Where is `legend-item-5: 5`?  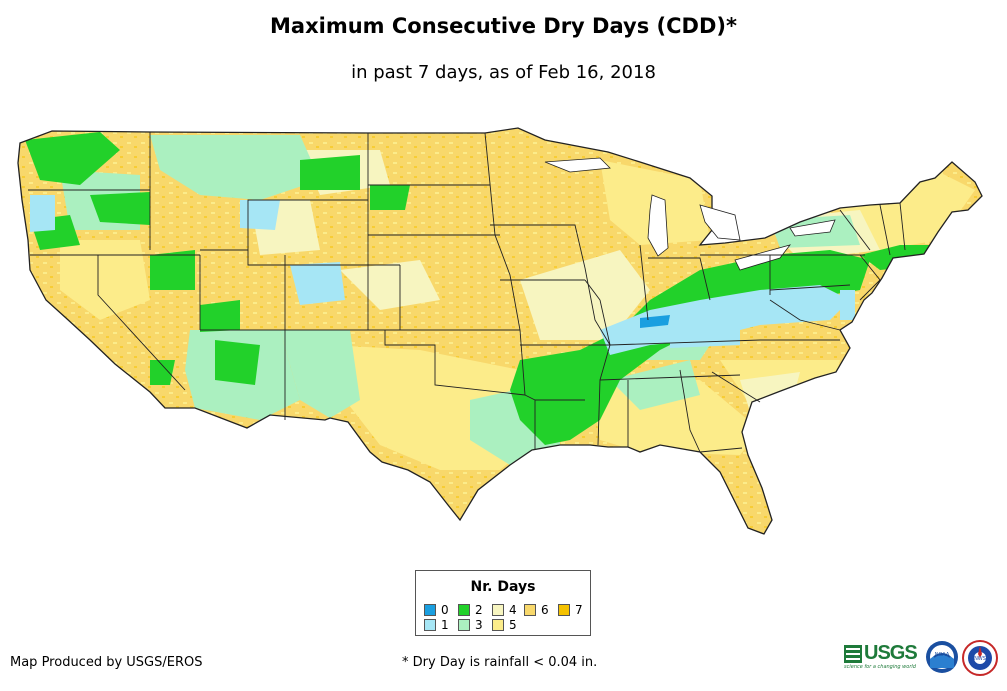 legend-item-5: 5 is located at coordinates (504, 625).